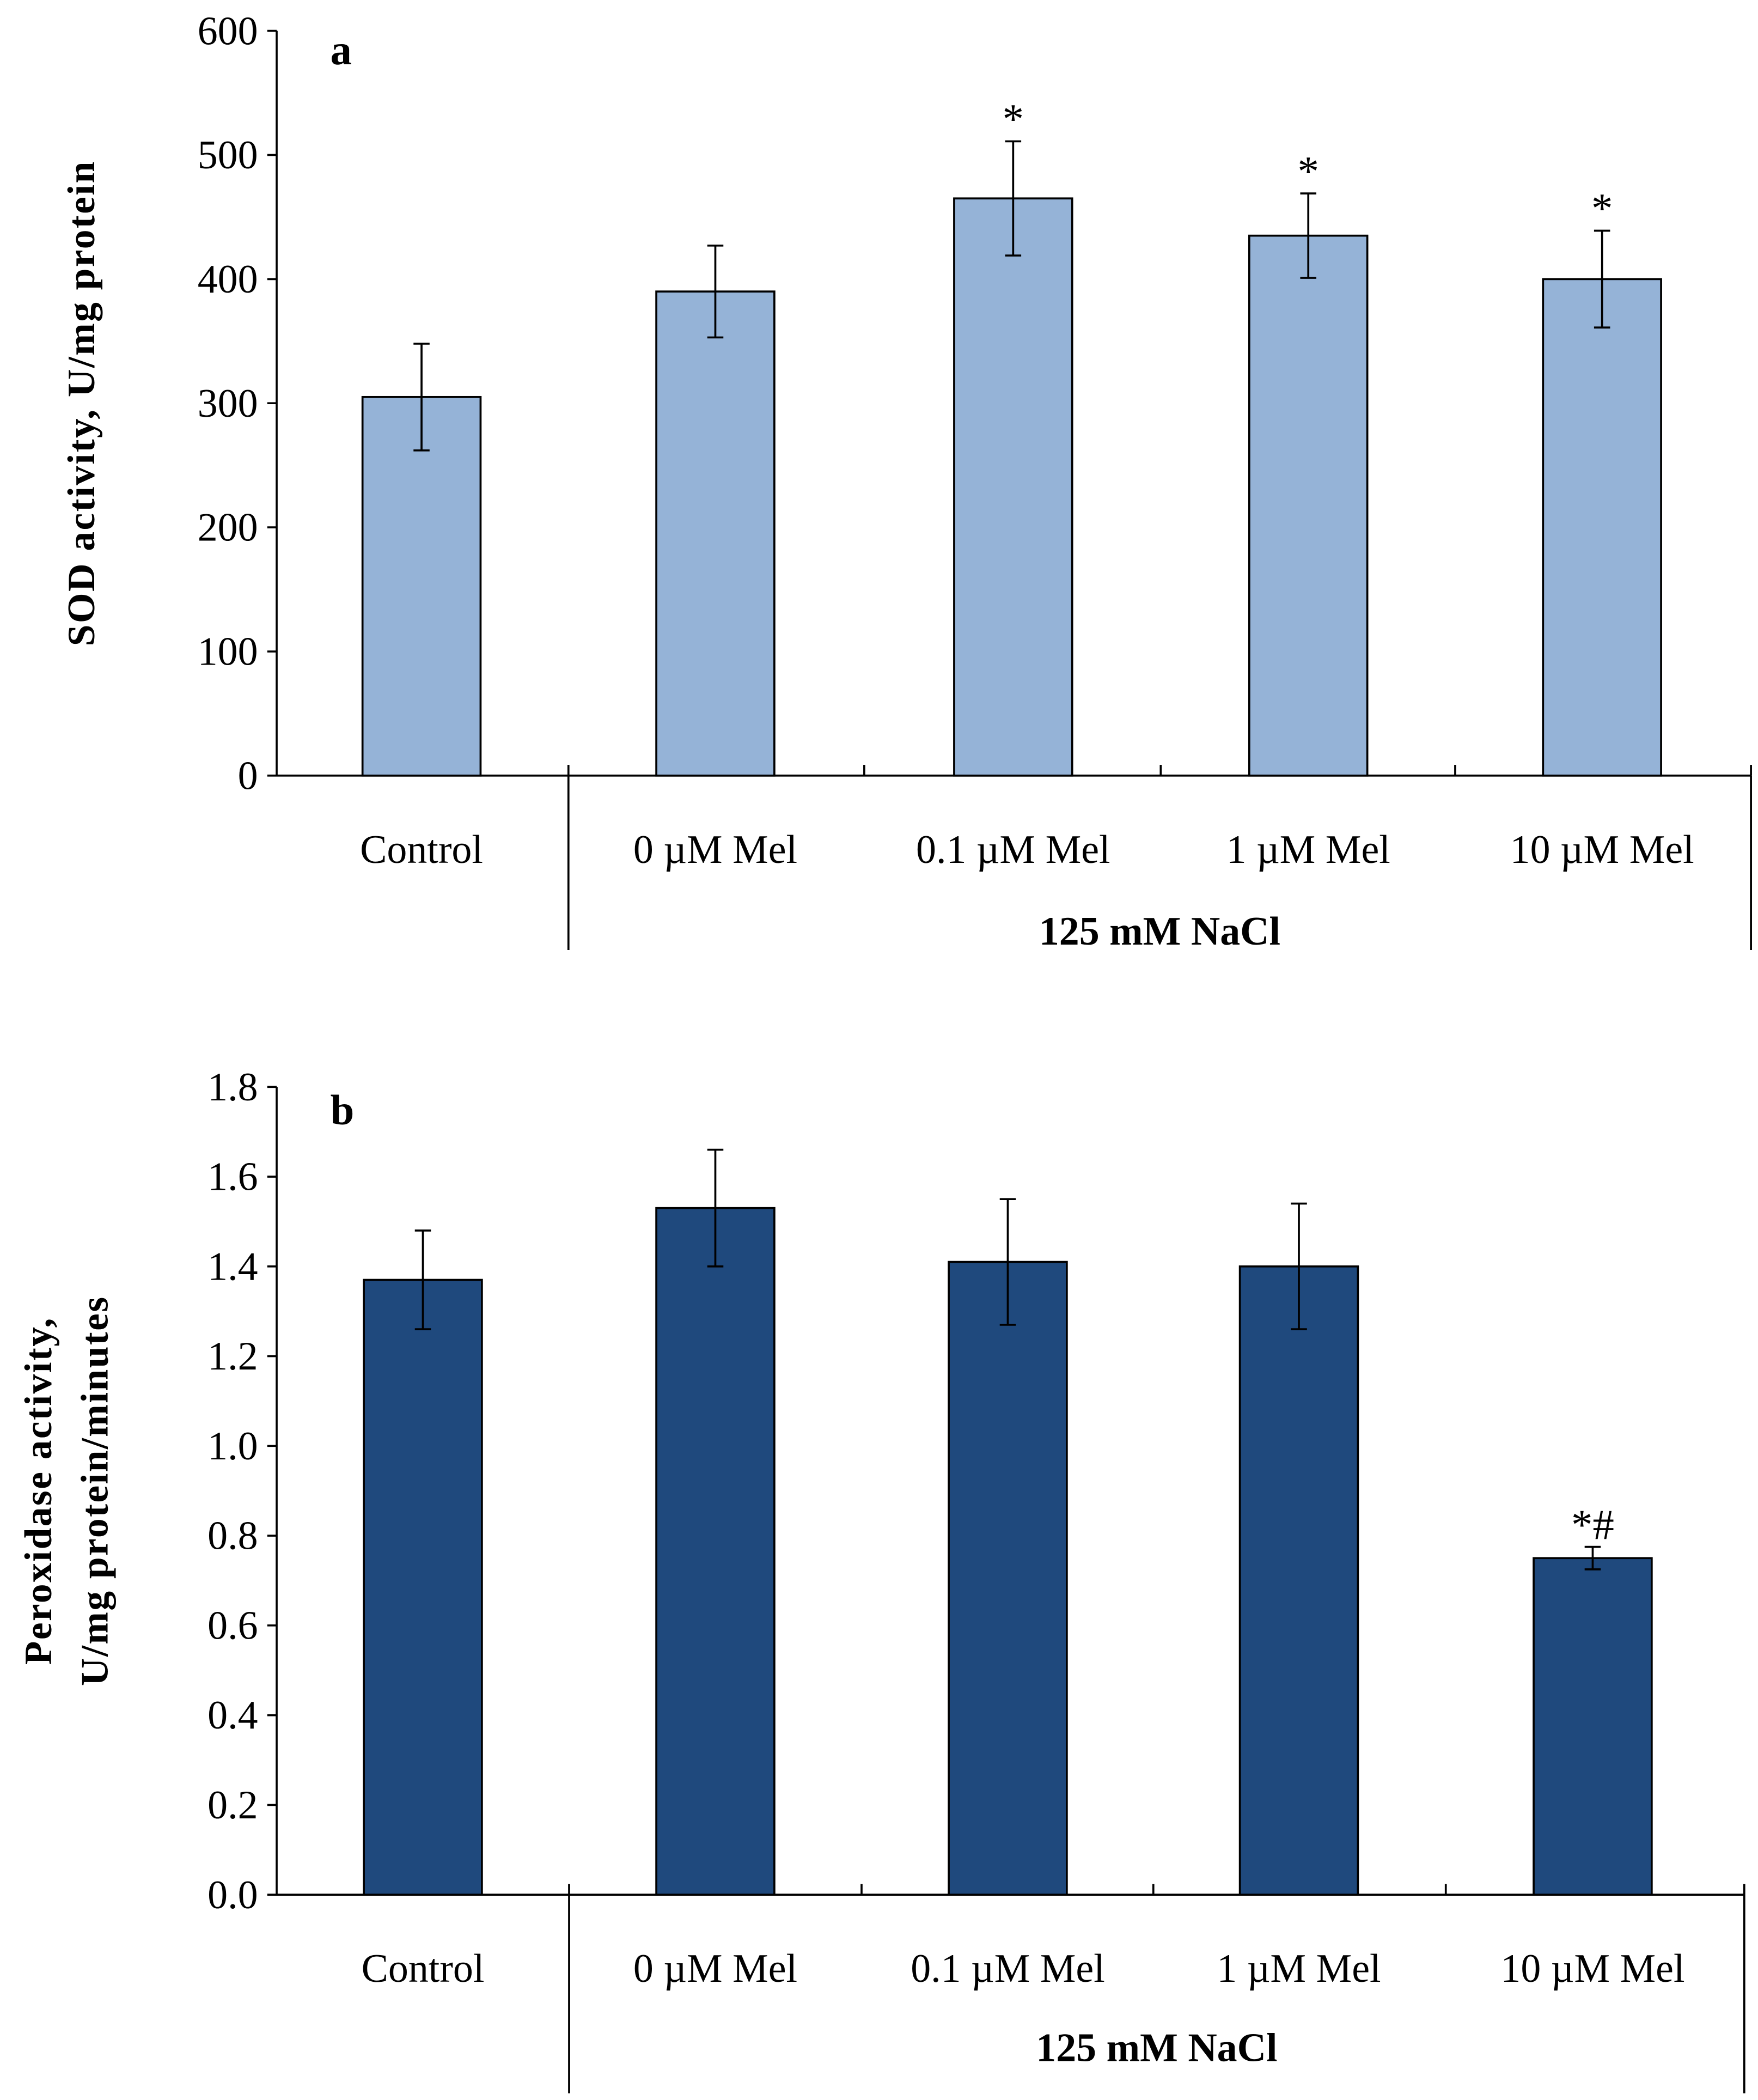 The width and height of the screenshot is (1758, 2100). I want to click on panel-b-y-tick-label: 1.8, so click(233, 1086).